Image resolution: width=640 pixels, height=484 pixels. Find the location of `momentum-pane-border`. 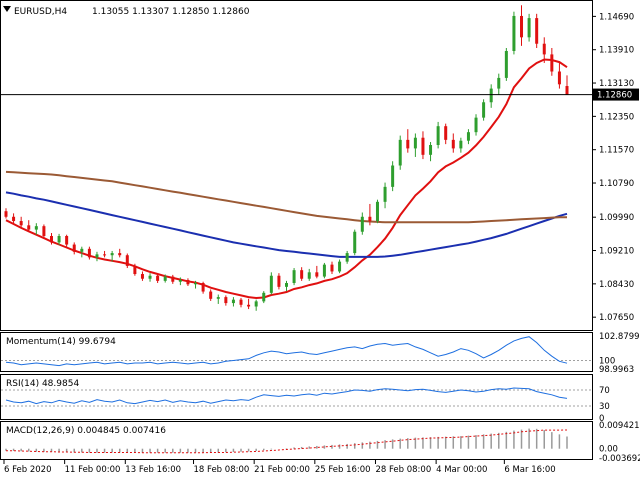

momentum-pane-border is located at coordinates (296, 352).